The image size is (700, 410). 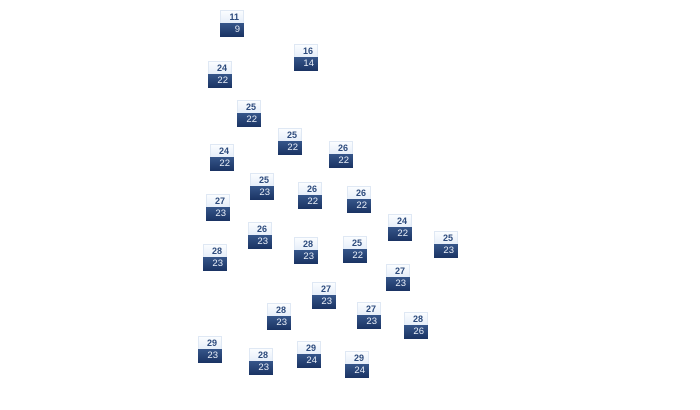 I want to click on temperature-marker: 28 26, so click(x=416, y=325).